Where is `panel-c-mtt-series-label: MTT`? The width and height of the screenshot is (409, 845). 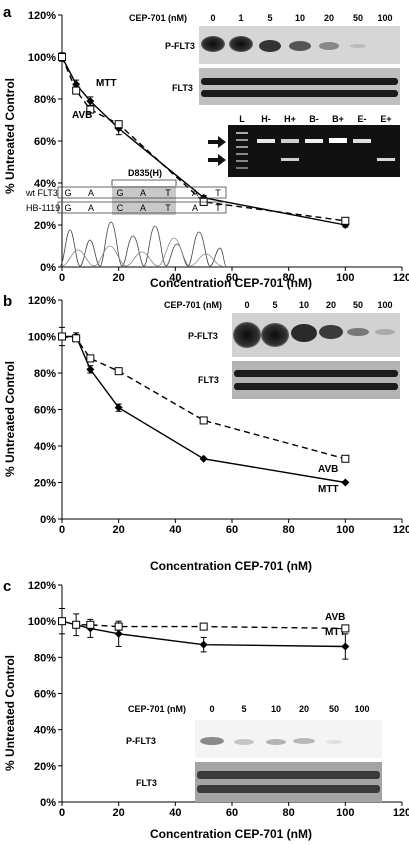
panel-c-mtt-series-label: MTT is located at coordinates (335, 632).